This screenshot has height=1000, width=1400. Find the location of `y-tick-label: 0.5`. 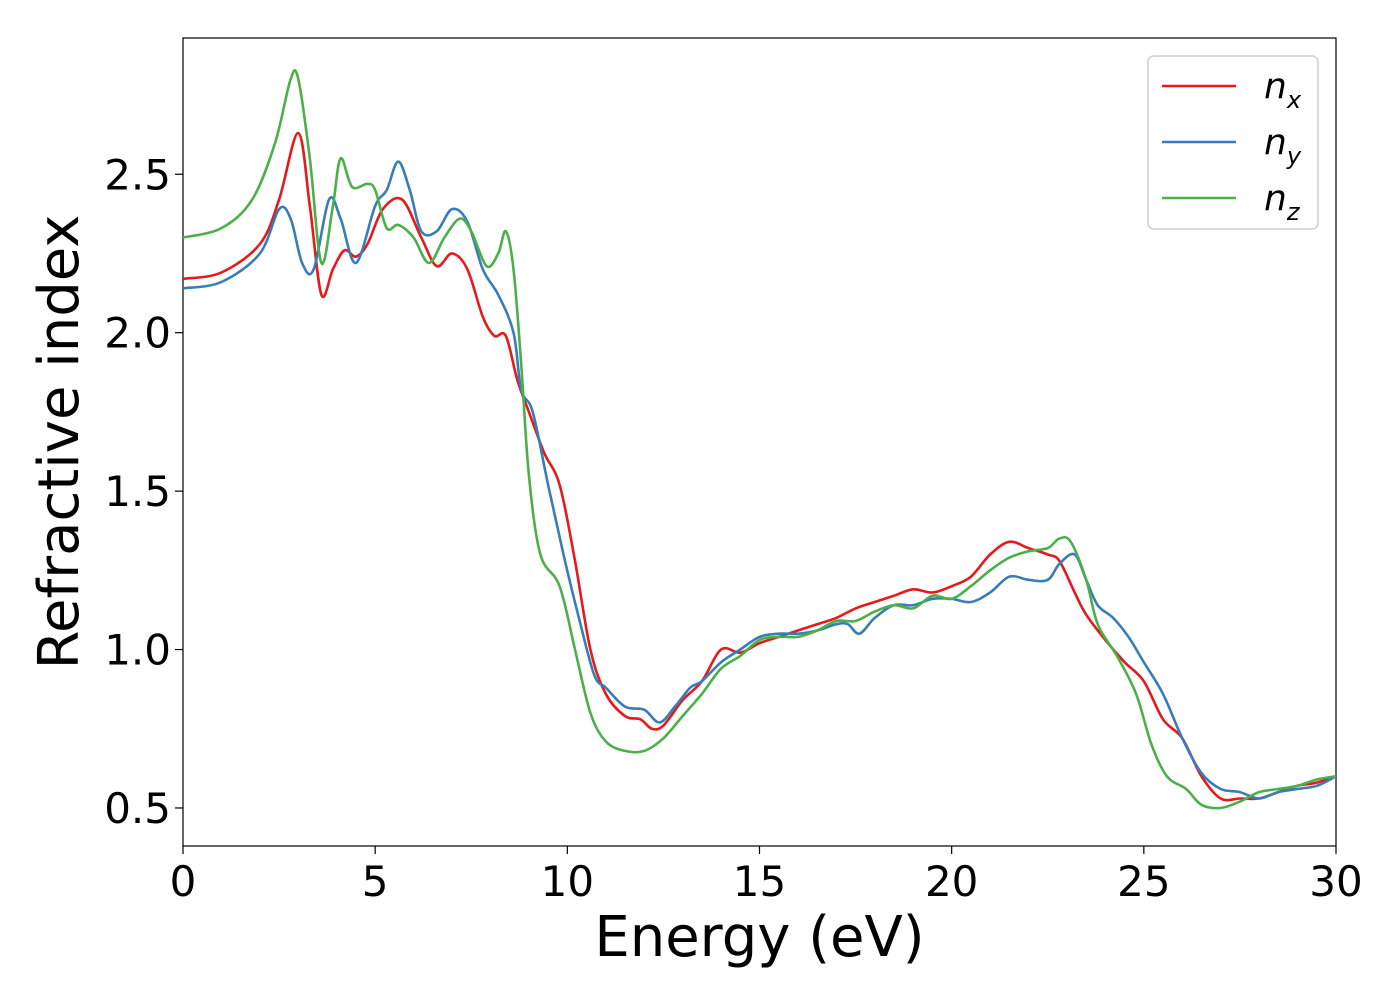

y-tick-label: 0.5 is located at coordinates (137, 808).